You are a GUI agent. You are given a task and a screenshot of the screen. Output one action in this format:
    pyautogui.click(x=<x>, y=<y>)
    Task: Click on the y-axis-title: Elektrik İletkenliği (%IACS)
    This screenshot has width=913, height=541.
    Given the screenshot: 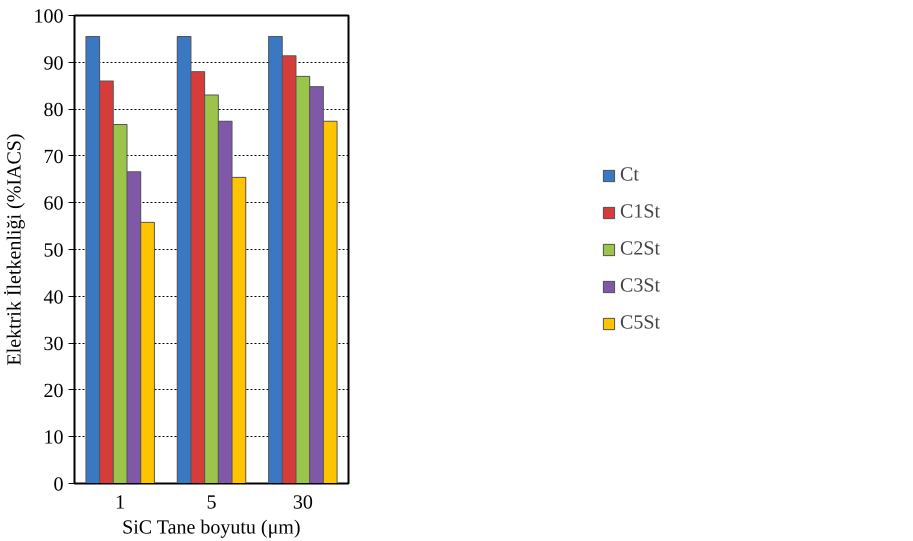 What is the action you would take?
    pyautogui.click(x=15, y=249)
    